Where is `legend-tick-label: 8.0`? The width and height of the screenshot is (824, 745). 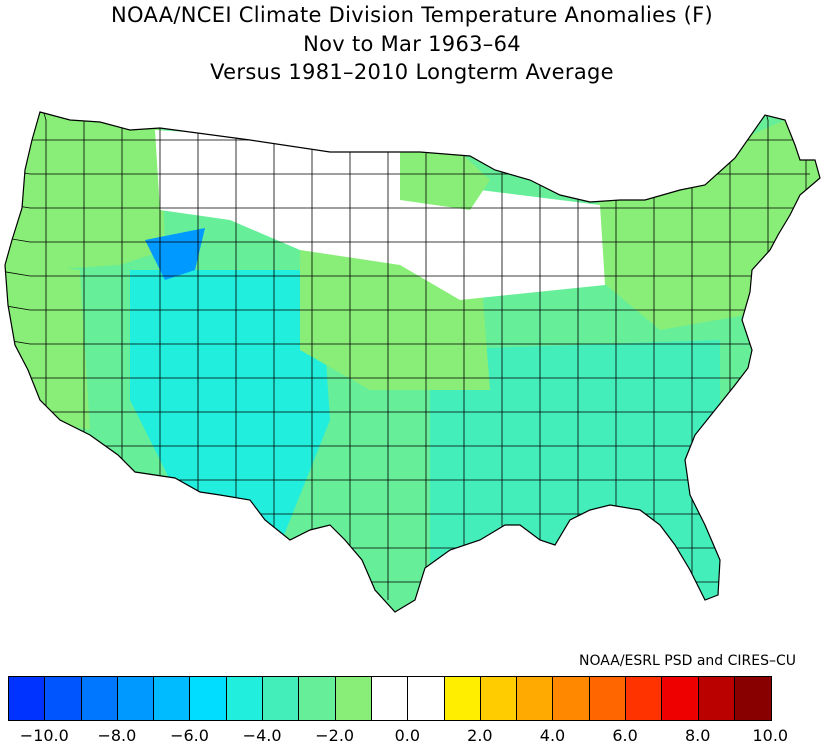 legend-tick-label: 8.0 is located at coordinates (697, 735).